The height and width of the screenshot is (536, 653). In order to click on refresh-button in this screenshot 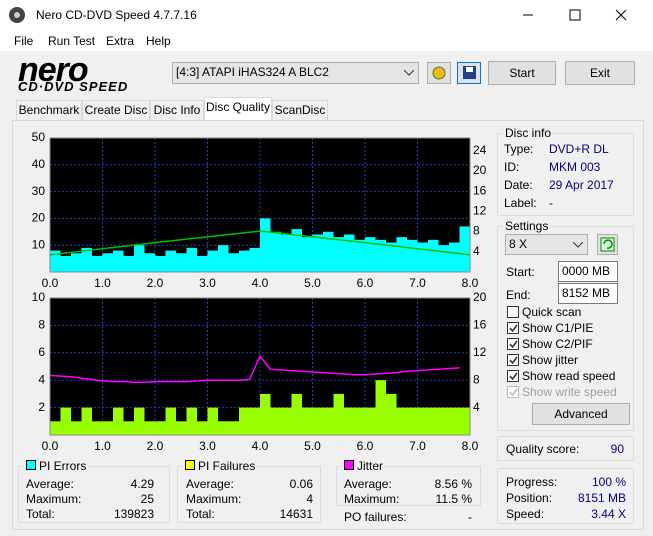, I will do `click(607, 244)`.